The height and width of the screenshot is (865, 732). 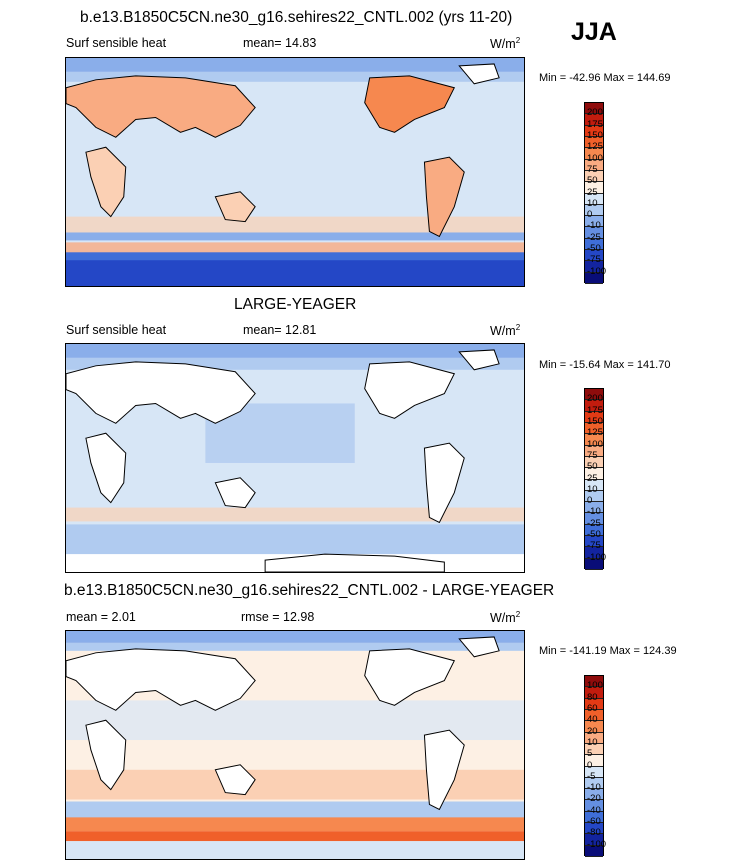 I want to click on colorbar-tick-label: -5, so click(x=591, y=776).